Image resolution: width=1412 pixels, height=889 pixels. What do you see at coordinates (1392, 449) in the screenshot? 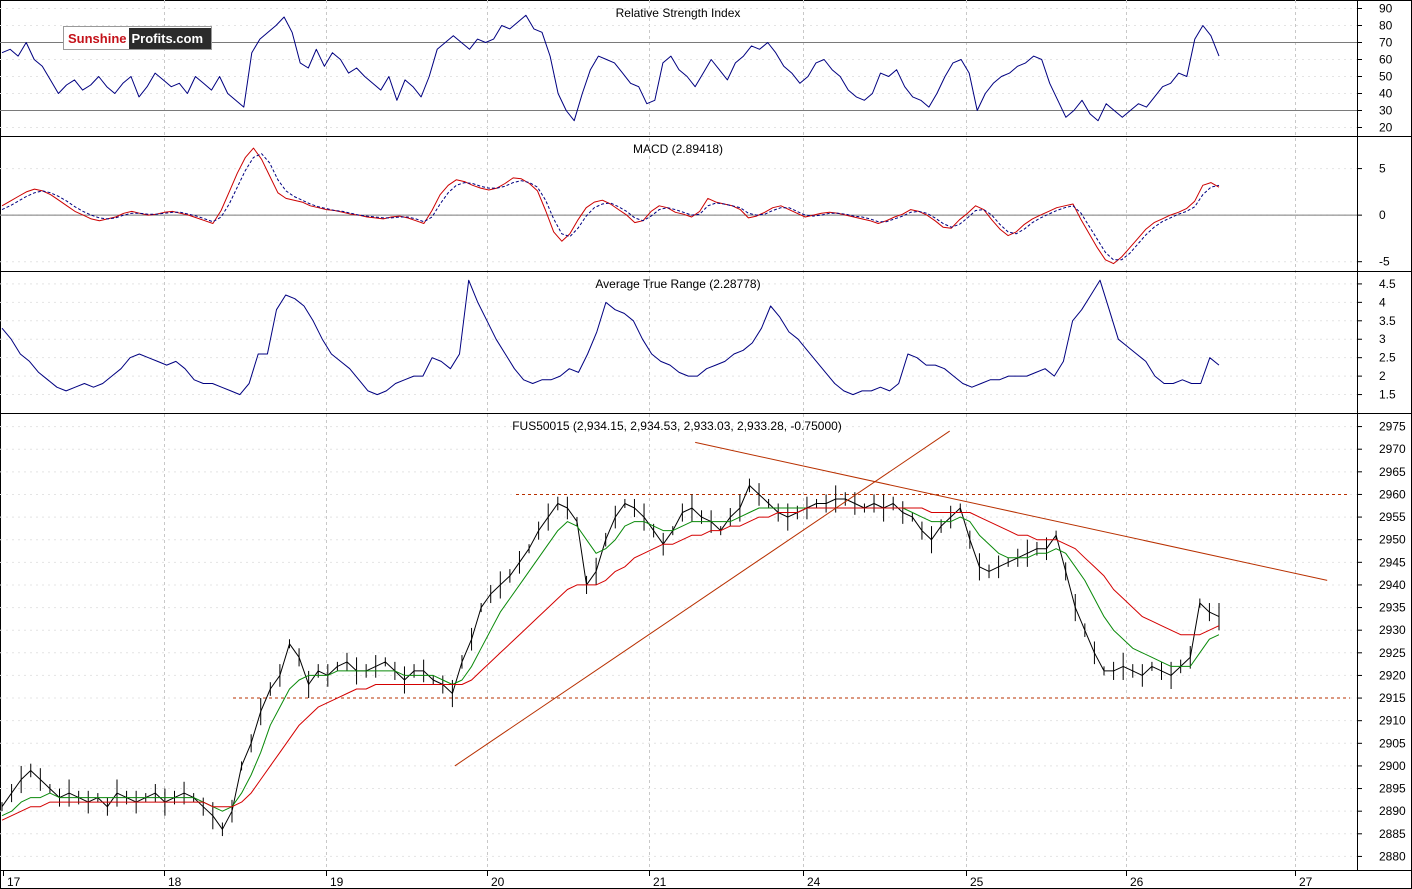
I see `y-tick-label: 2970` at bounding box center [1392, 449].